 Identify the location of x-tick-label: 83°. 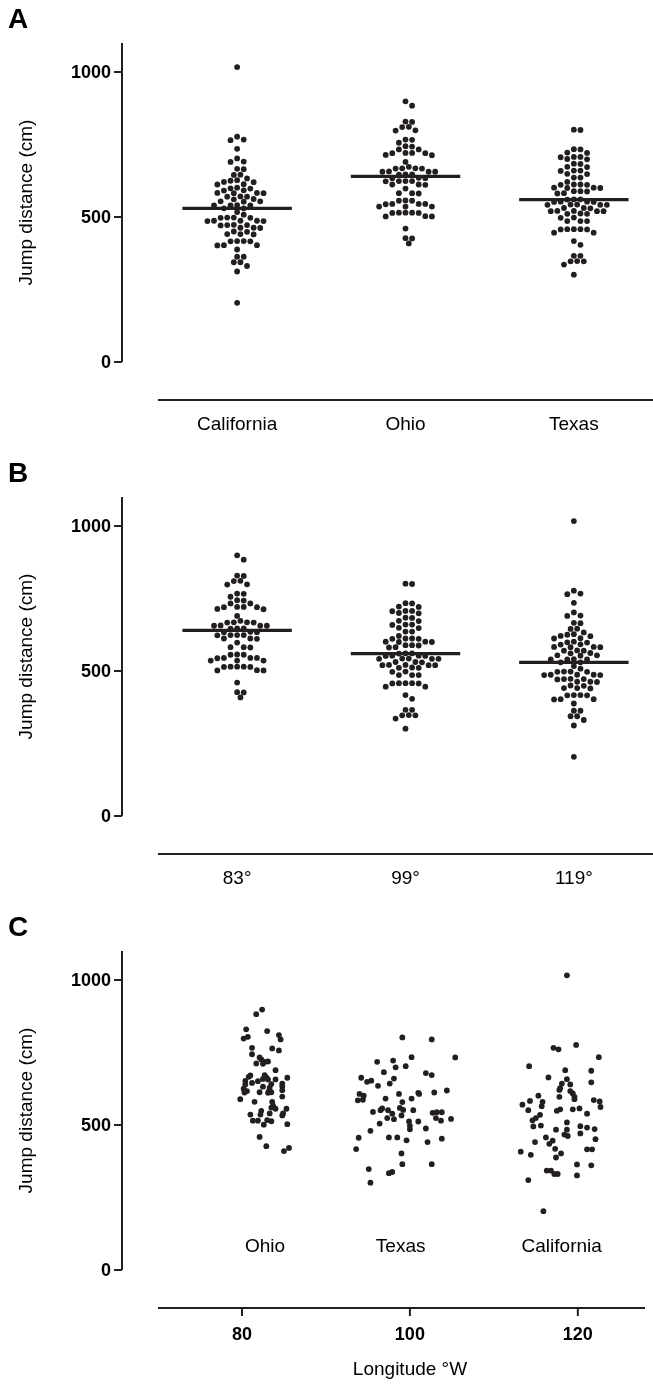
(237, 877).